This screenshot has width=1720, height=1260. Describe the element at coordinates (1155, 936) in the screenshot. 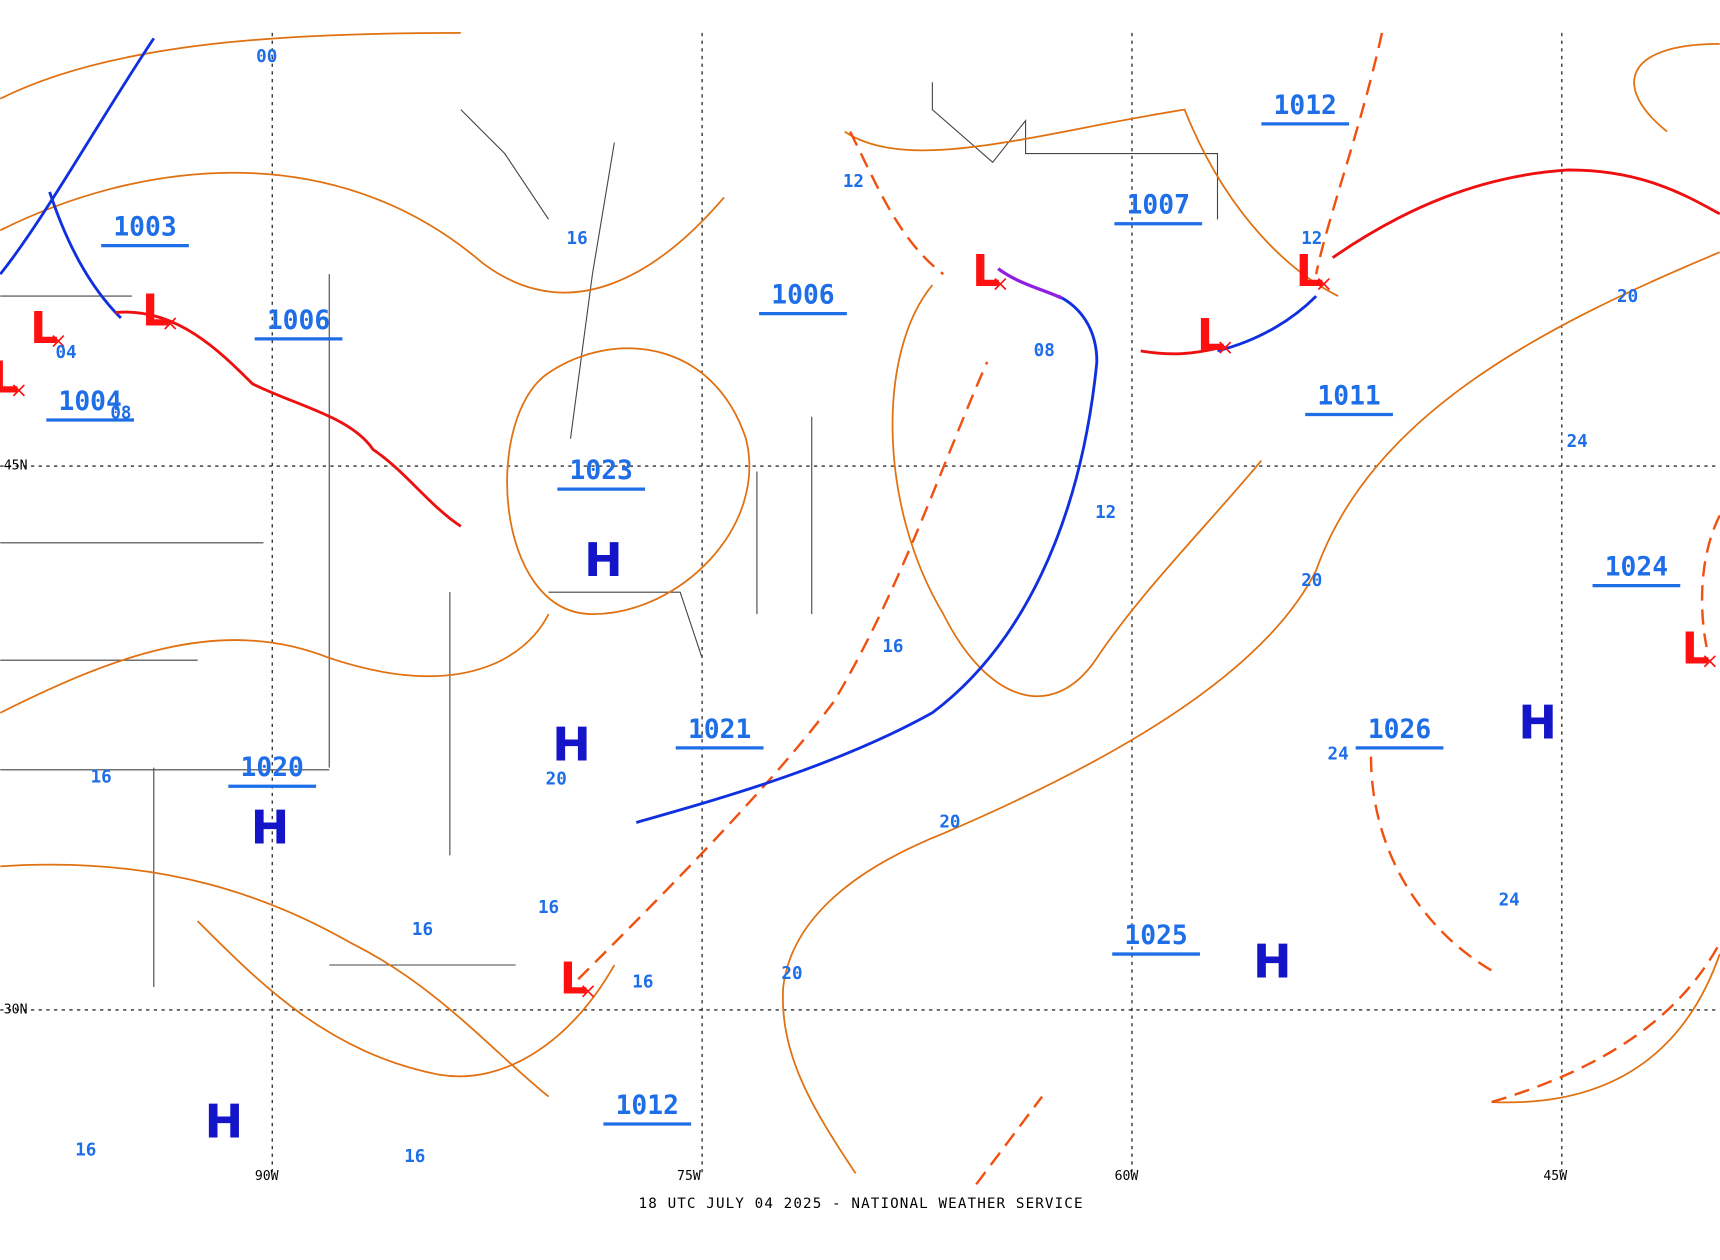

I see `pressure-label: 1025` at that location.